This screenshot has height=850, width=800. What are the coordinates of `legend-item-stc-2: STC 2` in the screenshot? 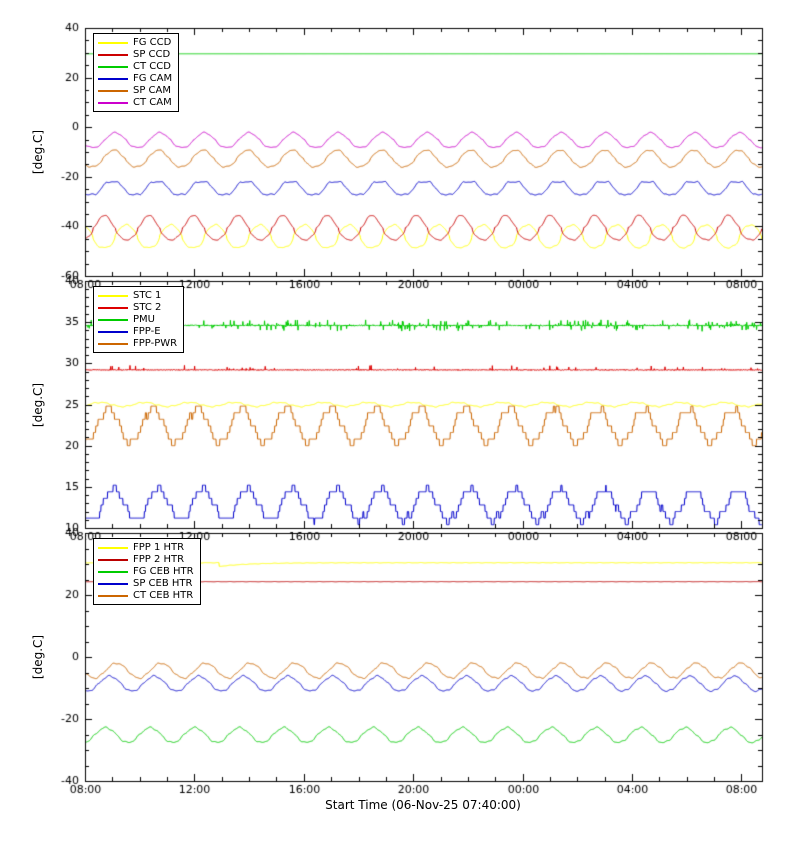 It's located at (137, 307).